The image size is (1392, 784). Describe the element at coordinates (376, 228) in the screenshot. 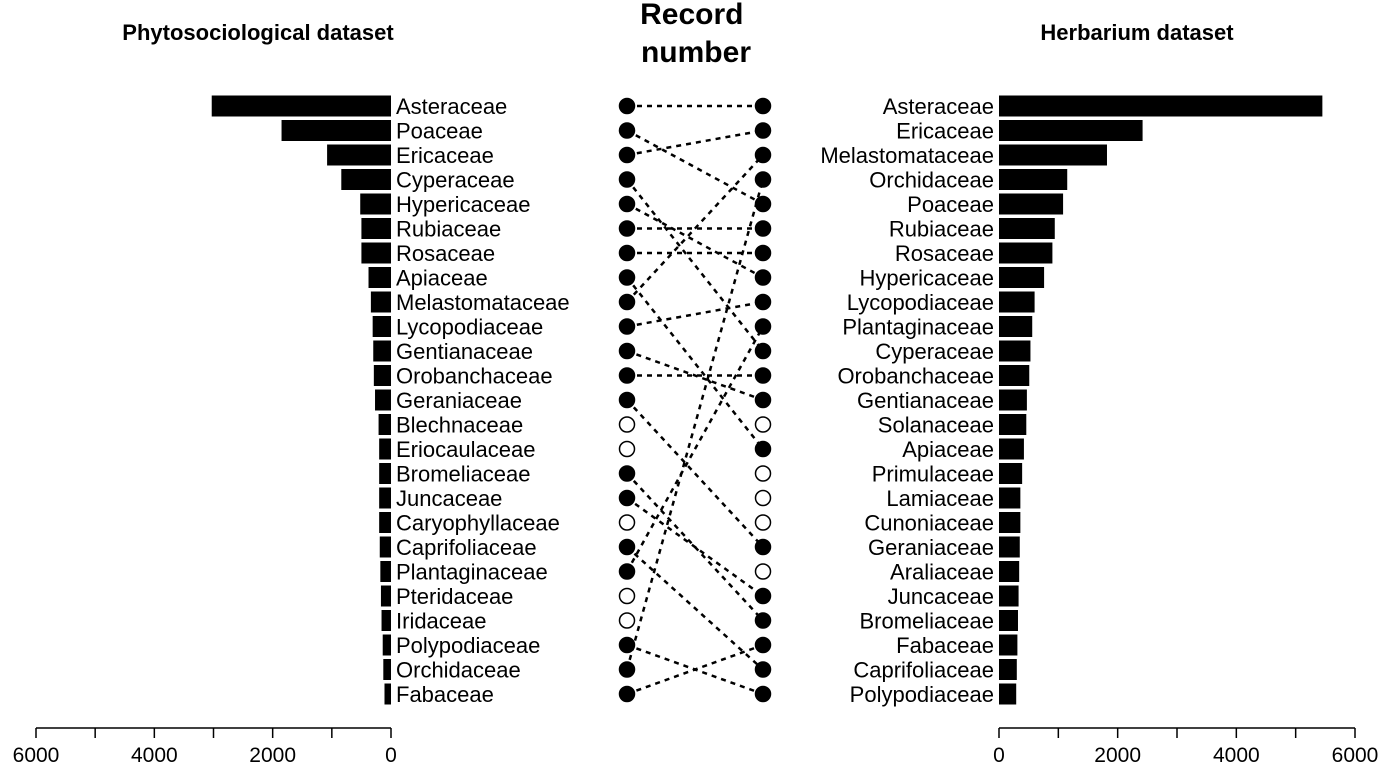

I see `left-bar-rubiaceae` at that location.